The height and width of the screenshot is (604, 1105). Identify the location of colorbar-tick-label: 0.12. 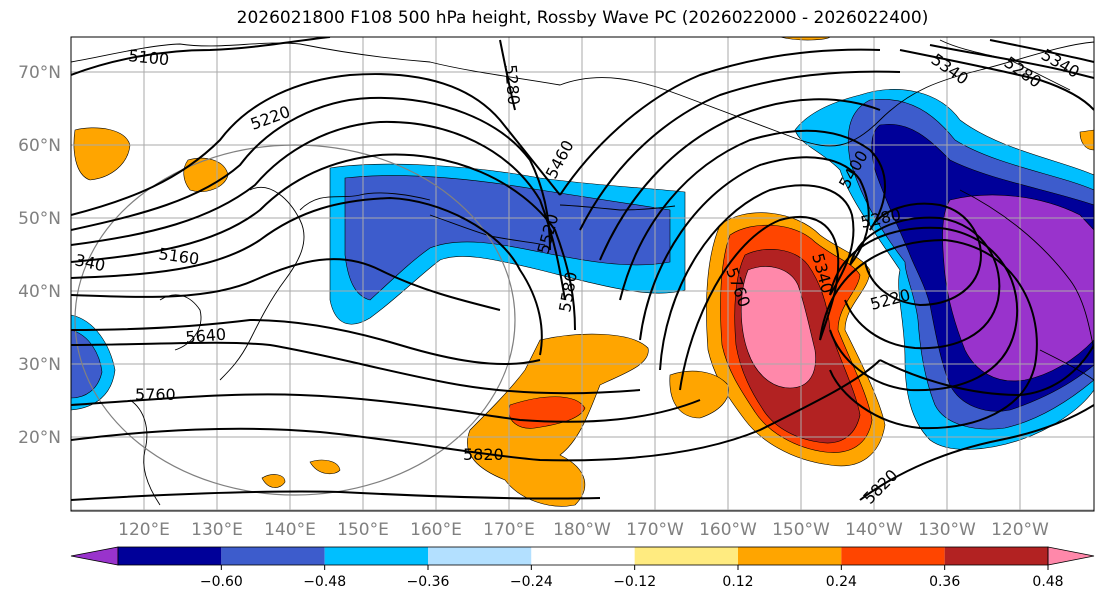
(737, 582).